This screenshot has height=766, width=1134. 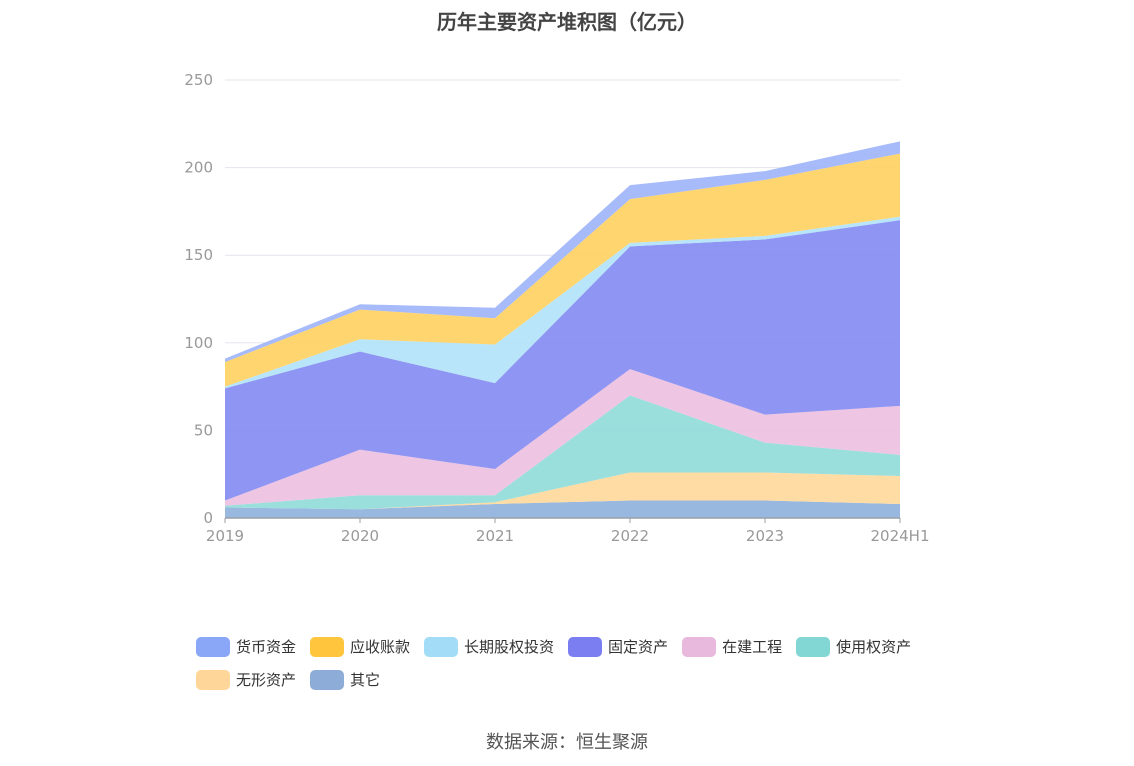 What do you see at coordinates (562, 491) in the screenshot?
I see `area-series-无形资产` at bounding box center [562, 491].